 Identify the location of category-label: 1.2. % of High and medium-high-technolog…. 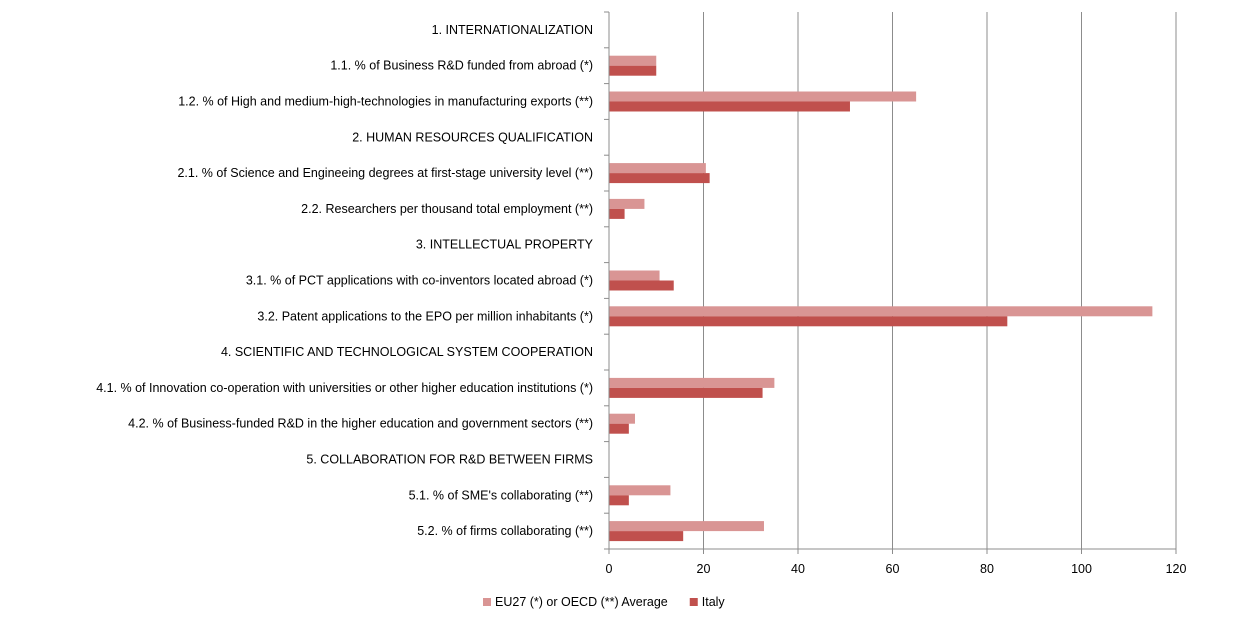
(385, 102).